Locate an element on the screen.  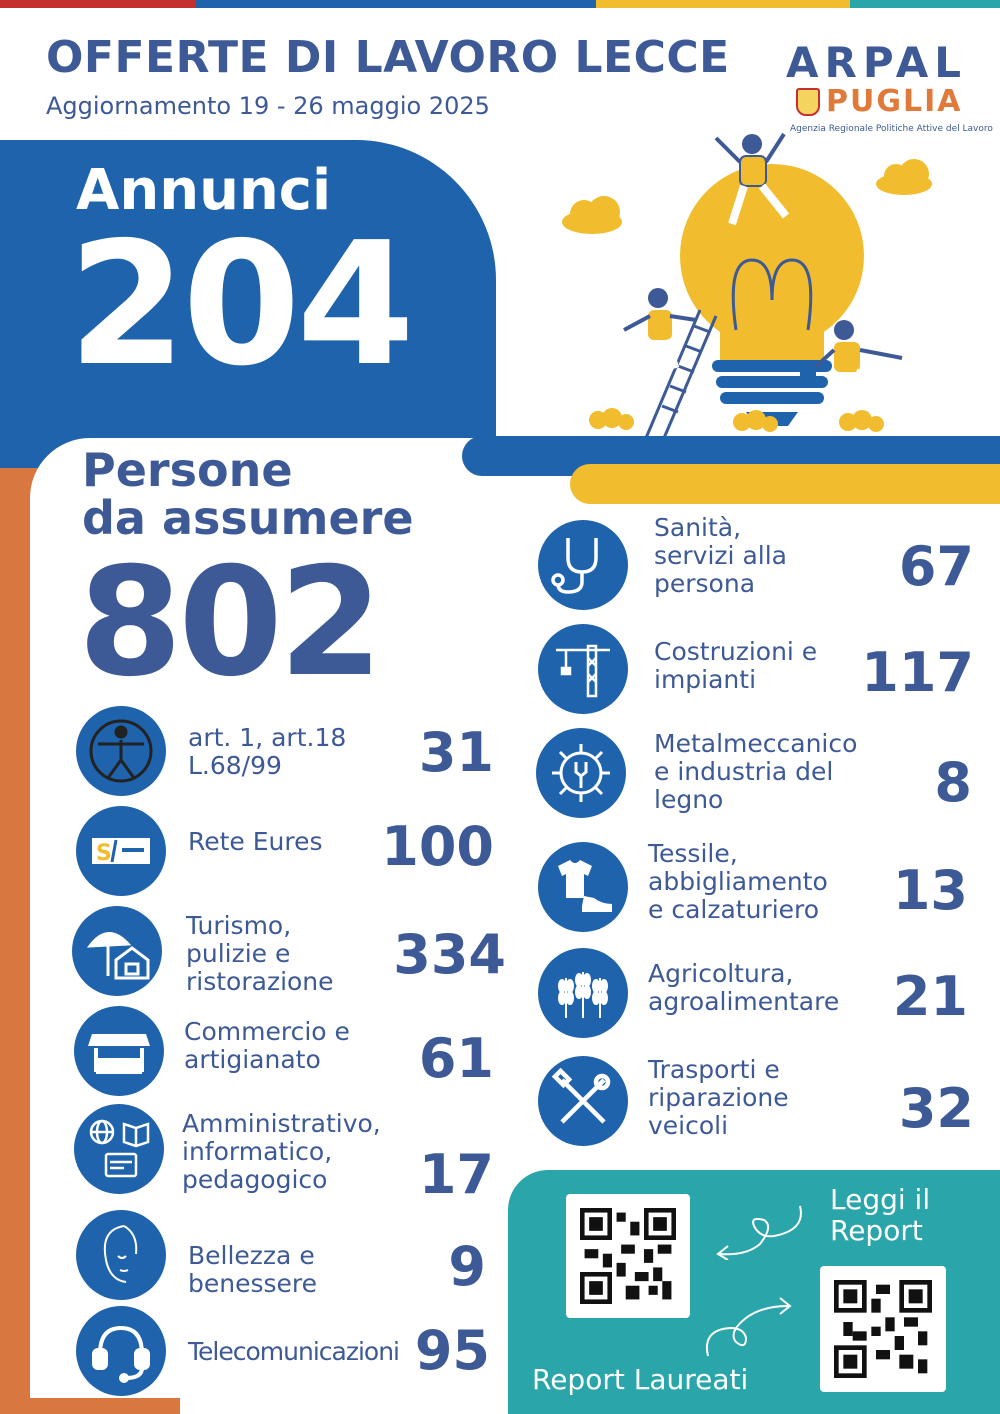
sector-label: Metalmeccanico e industria del legno is located at coordinates (756, 771).